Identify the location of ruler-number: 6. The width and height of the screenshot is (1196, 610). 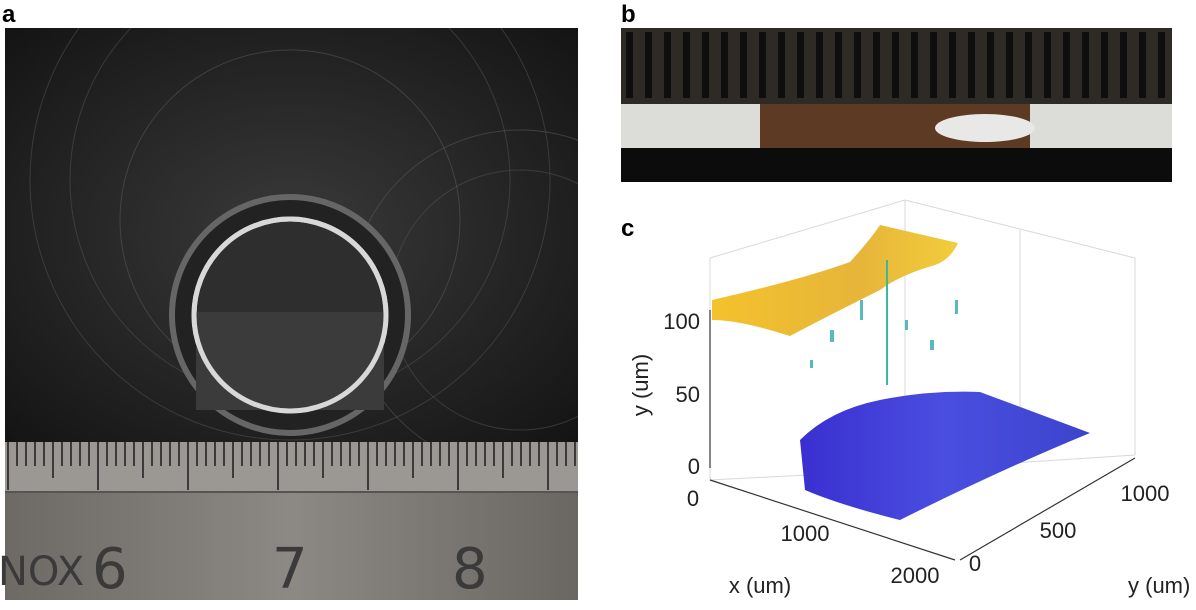
(110, 569).